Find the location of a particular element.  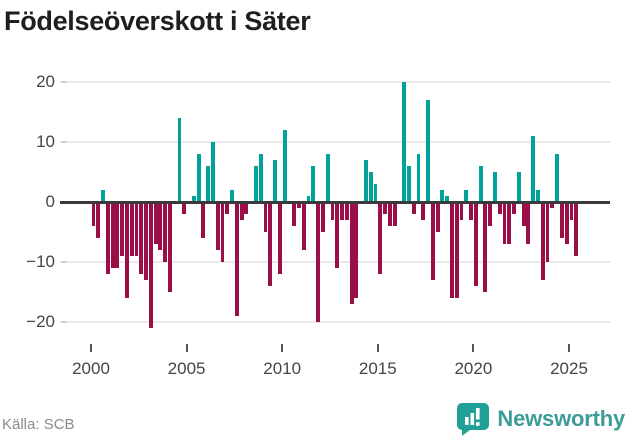

x-axis-label: 2020 is located at coordinates (473, 368).